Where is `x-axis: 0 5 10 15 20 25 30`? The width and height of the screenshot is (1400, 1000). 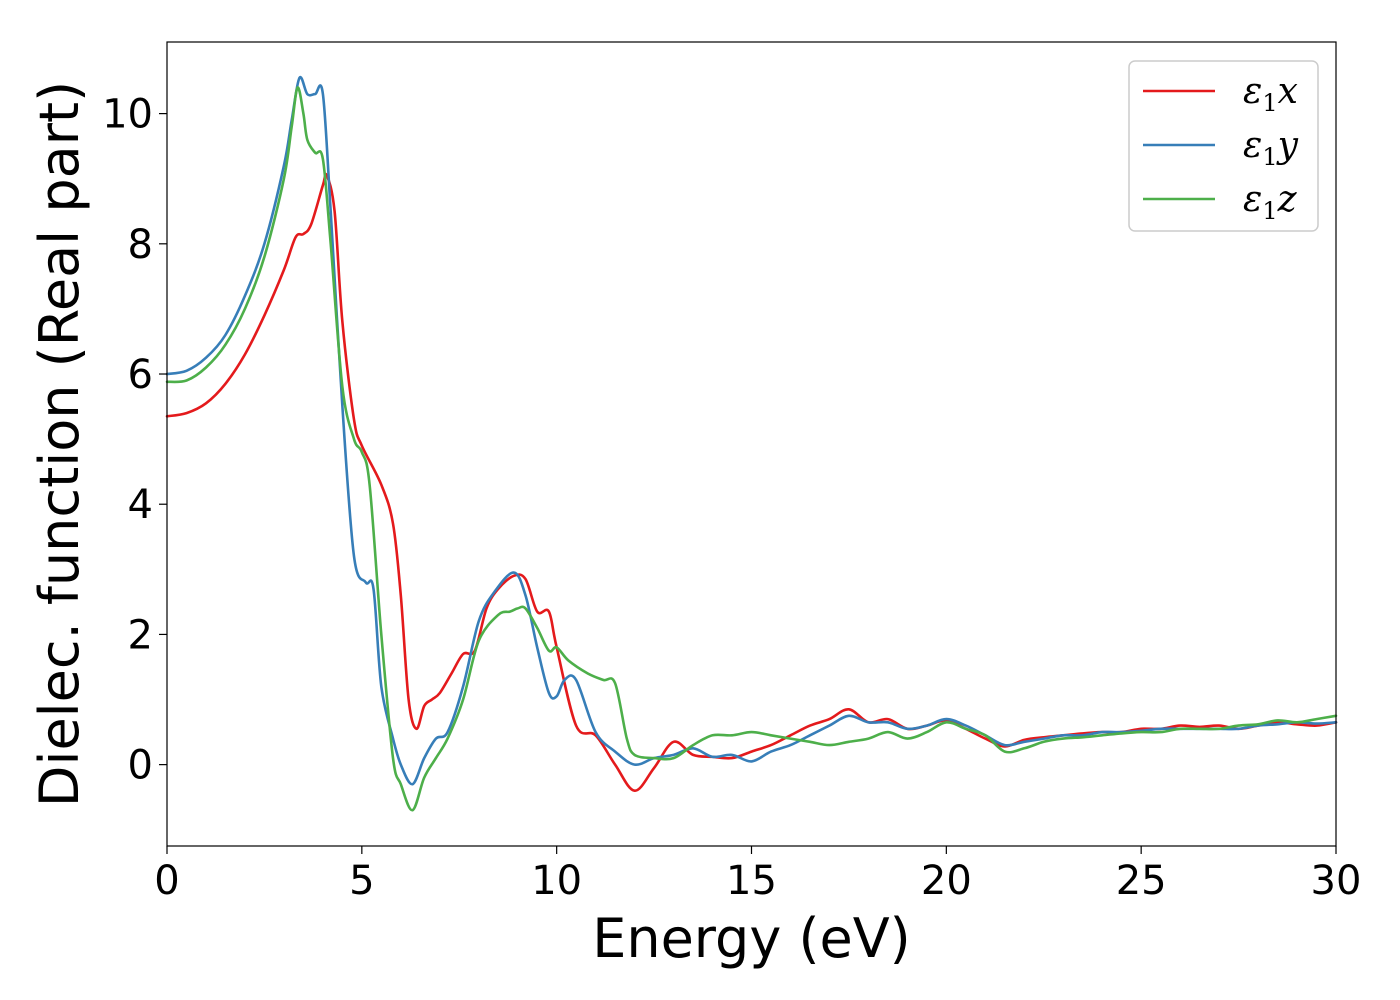
x-axis: 0 5 10 15 20 25 30 is located at coordinates (757, 875).